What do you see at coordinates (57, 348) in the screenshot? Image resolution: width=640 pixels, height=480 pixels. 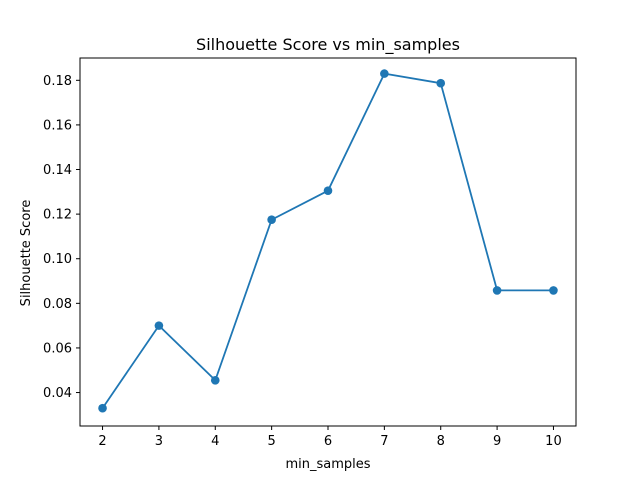 I see `y-tick-label: 0.06` at bounding box center [57, 348].